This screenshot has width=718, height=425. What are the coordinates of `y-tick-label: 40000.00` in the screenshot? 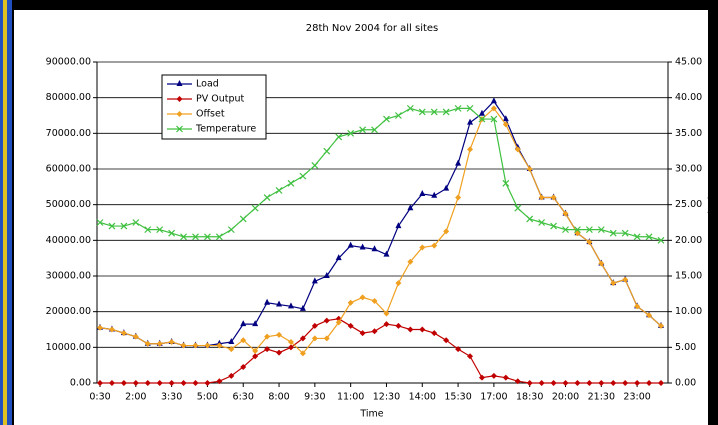 It's located at (68, 240).